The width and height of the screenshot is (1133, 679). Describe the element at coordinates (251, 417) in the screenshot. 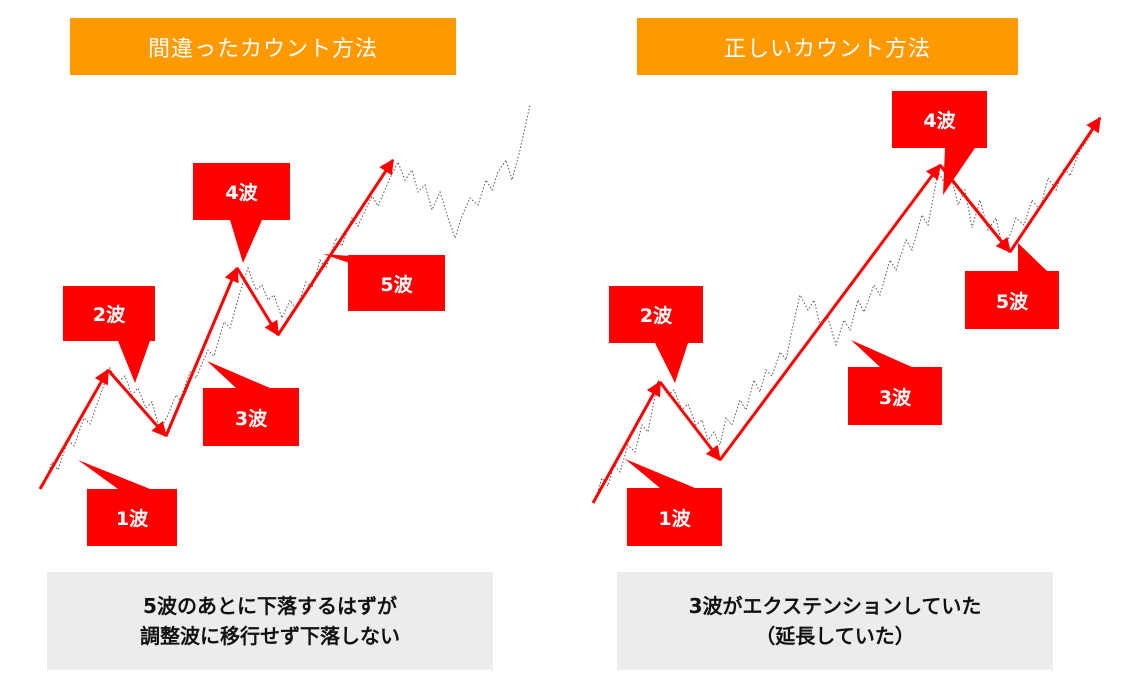

I see `left-wave-3-label: 3波` at that location.